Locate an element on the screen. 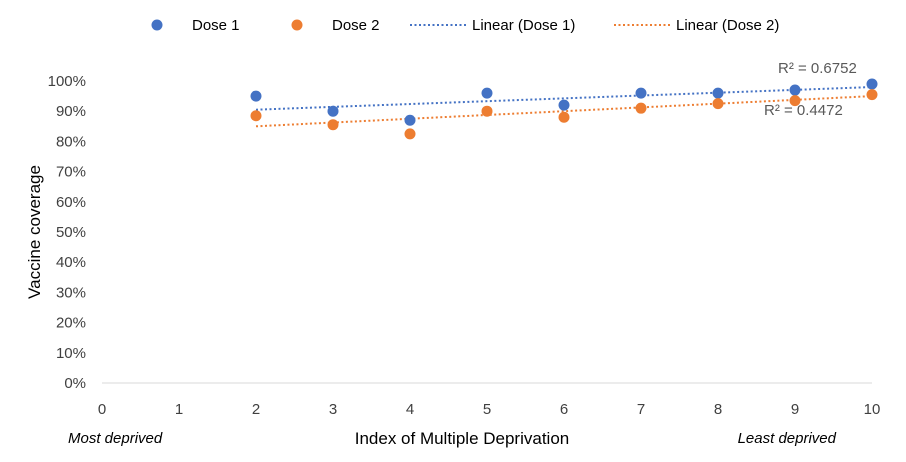 The height and width of the screenshot is (462, 906). y-axis-tick-labels: 0% 10% 20% 30% 40% 50% 60% 70% 80% 90% 100% is located at coordinates (67, 232).